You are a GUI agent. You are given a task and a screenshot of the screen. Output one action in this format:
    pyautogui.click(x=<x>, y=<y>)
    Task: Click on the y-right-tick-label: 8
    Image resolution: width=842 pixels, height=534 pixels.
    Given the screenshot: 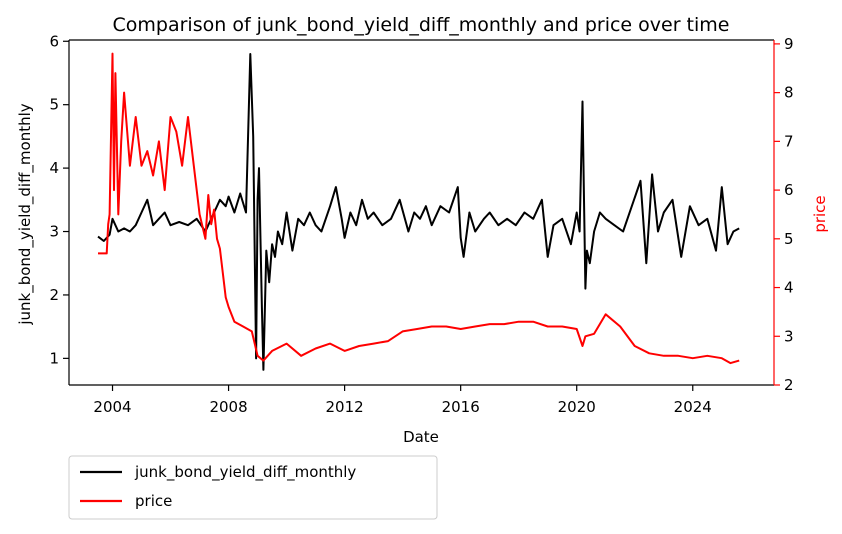 What is the action you would take?
    pyautogui.click(x=789, y=93)
    